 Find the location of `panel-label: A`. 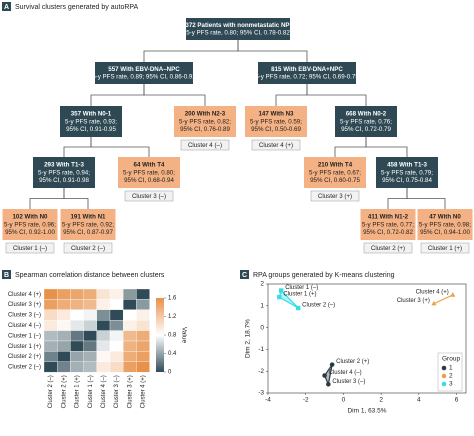

panel-label: A is located at coordinates (6, 7).